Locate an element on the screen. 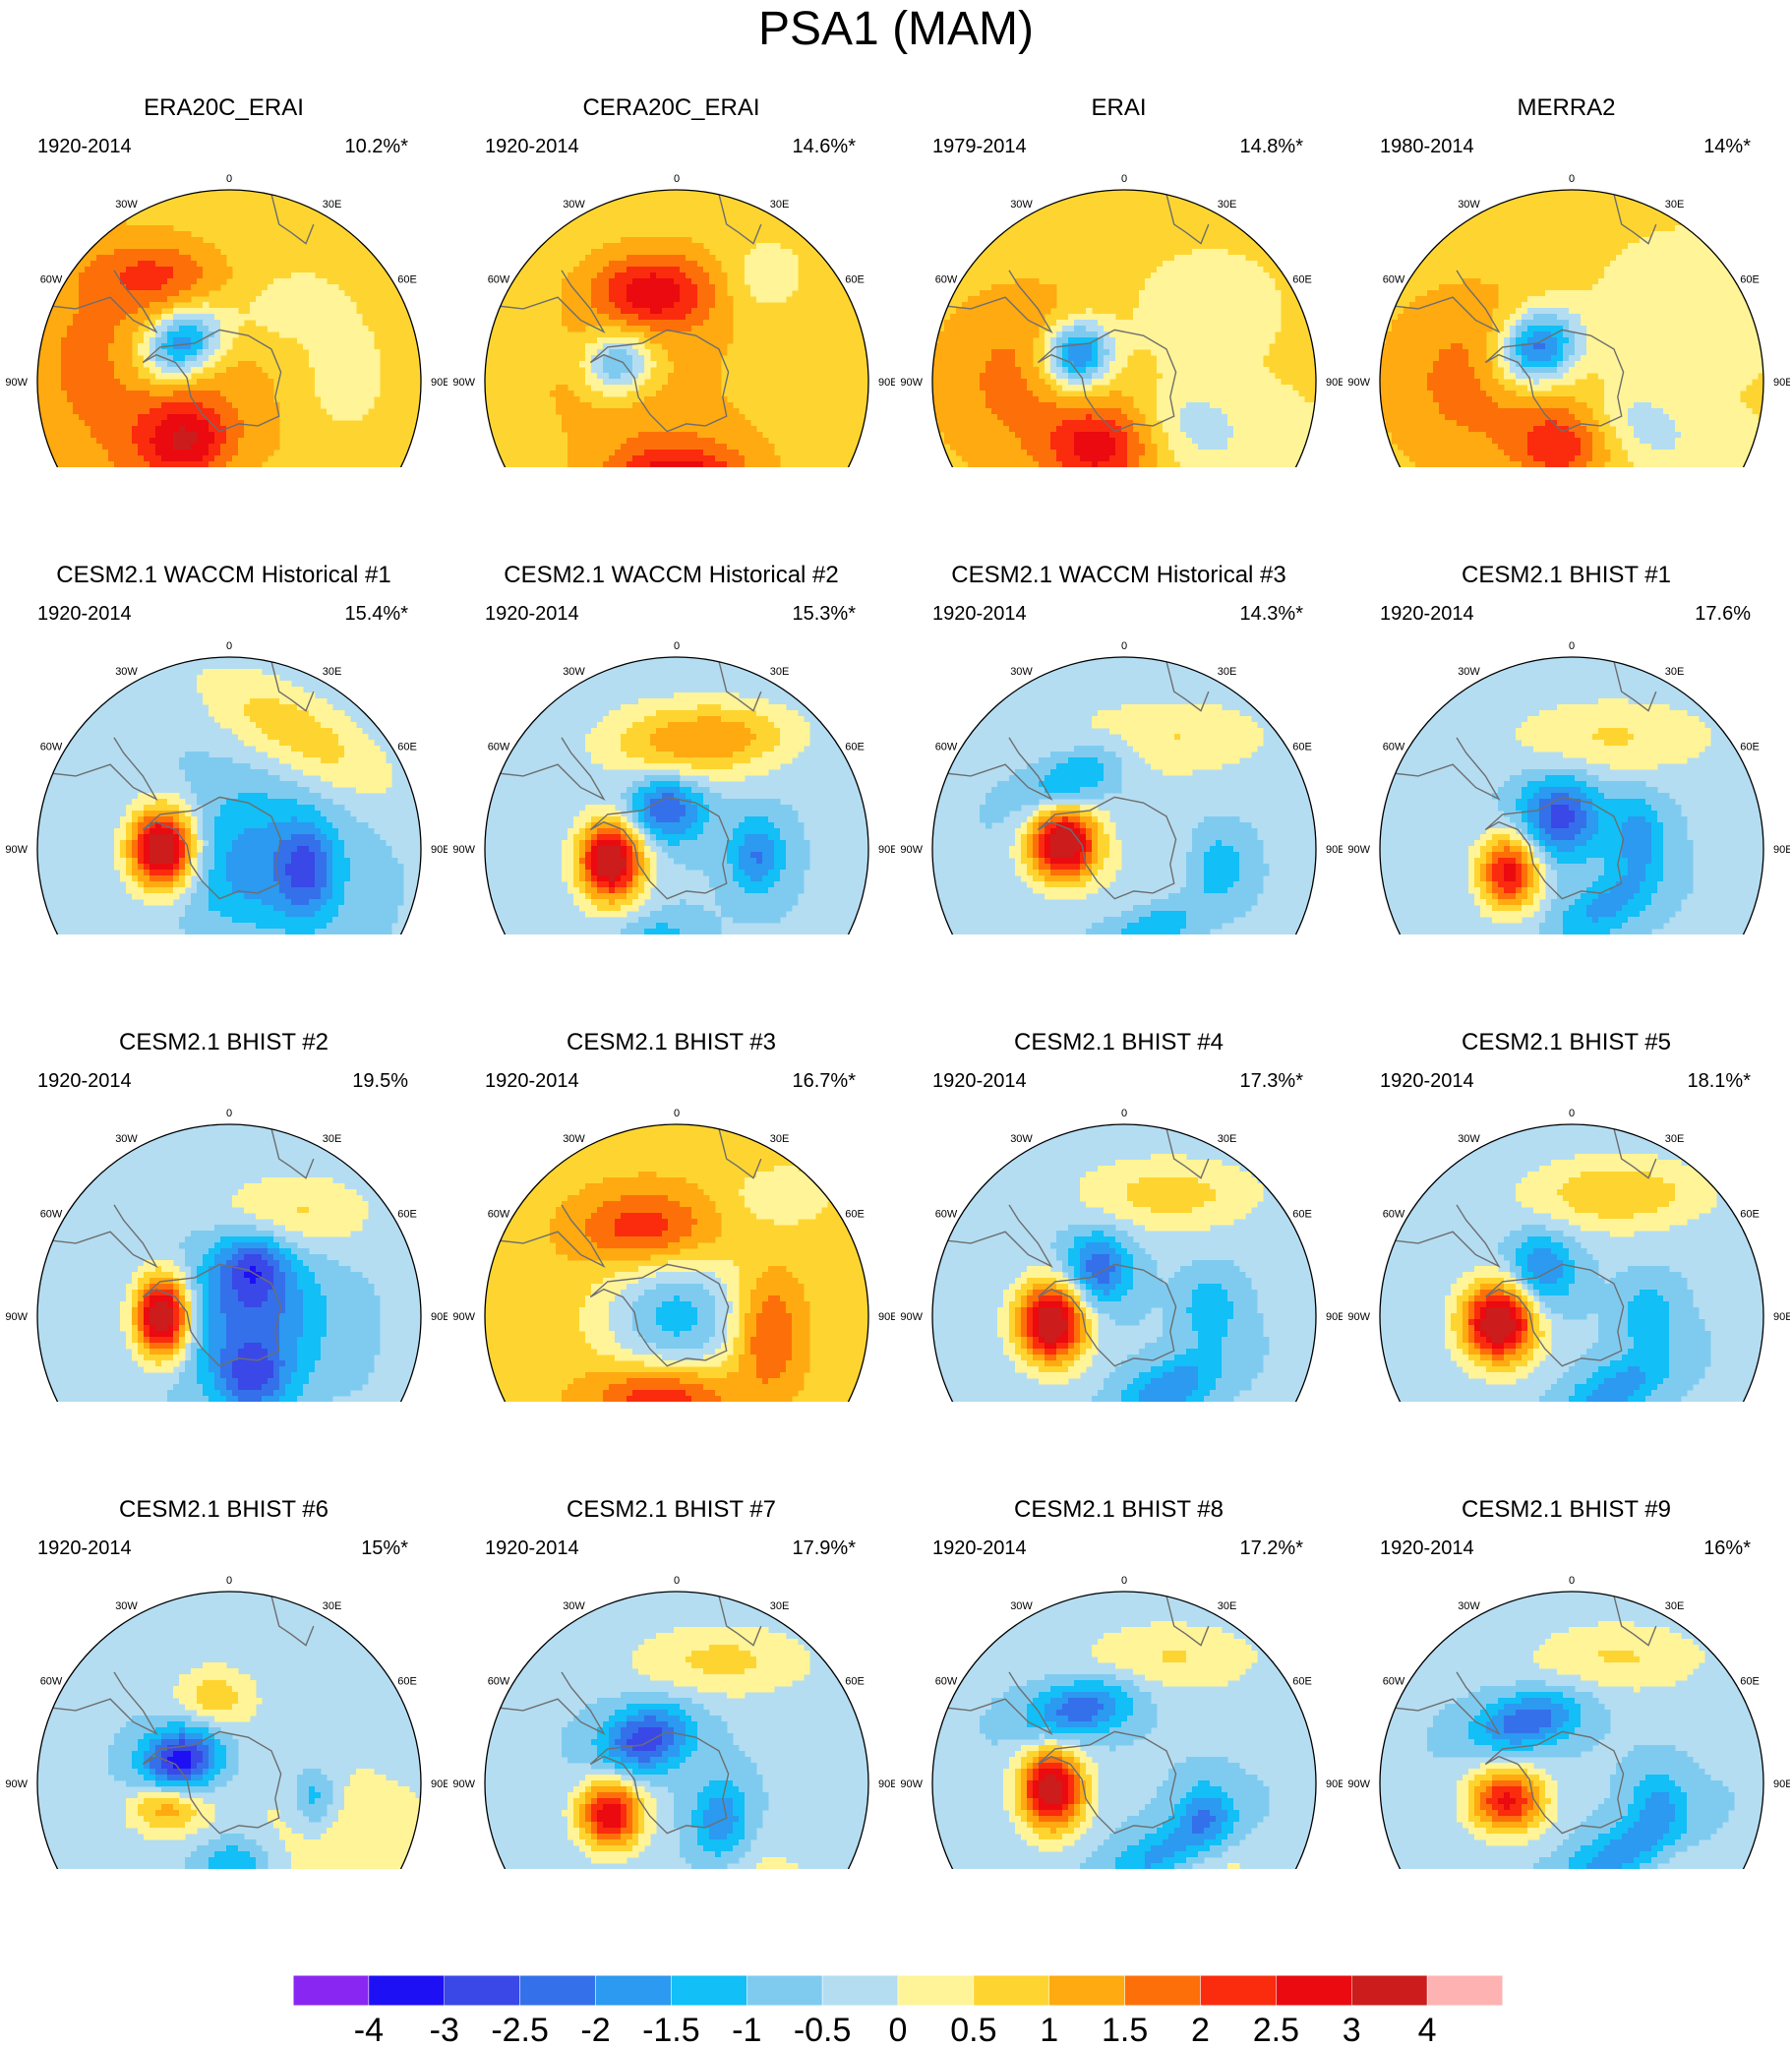 This screenshot has height=2048, width=1792. panel-years: 1979-2014 is located at coordinates (979, 146).